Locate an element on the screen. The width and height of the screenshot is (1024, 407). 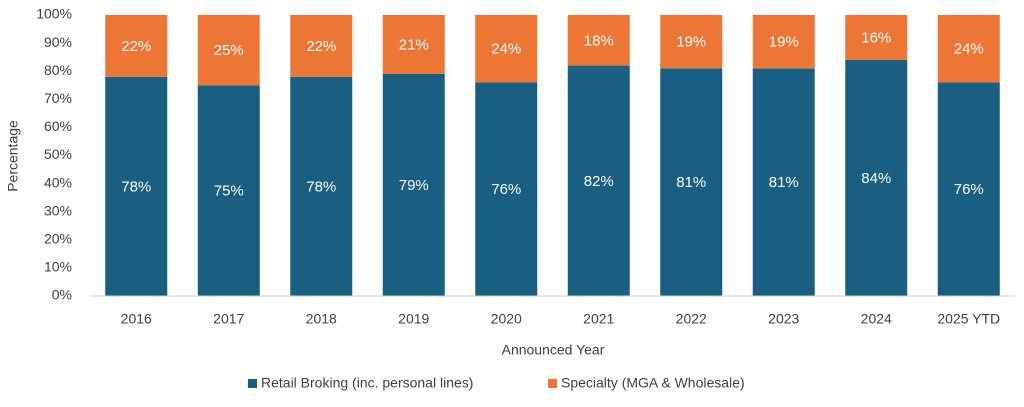
x-tick-label: 2021 is located at coordinates (598, 319).